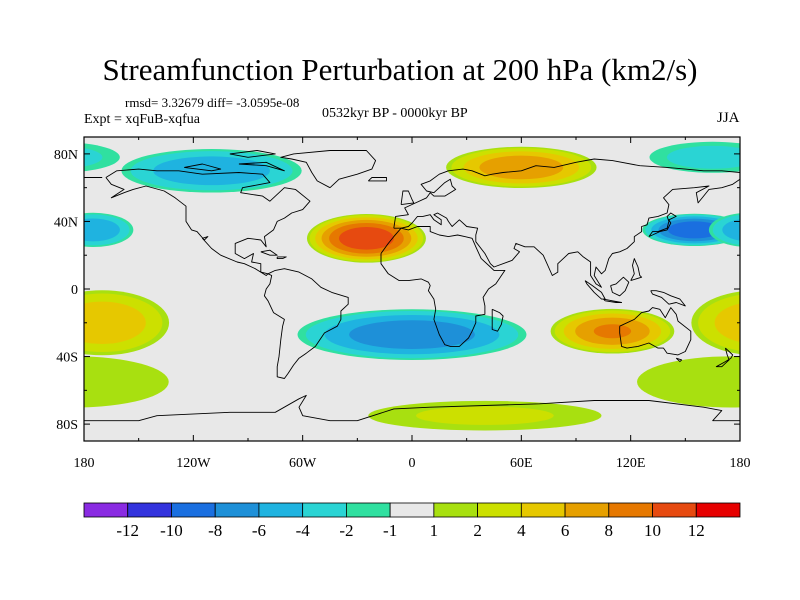 The width and height of the screenshot is (800, 600). Describe the element at coordinates (193, 463) in the screenshot. I see `x-tick-label-1: 120W` at that location.